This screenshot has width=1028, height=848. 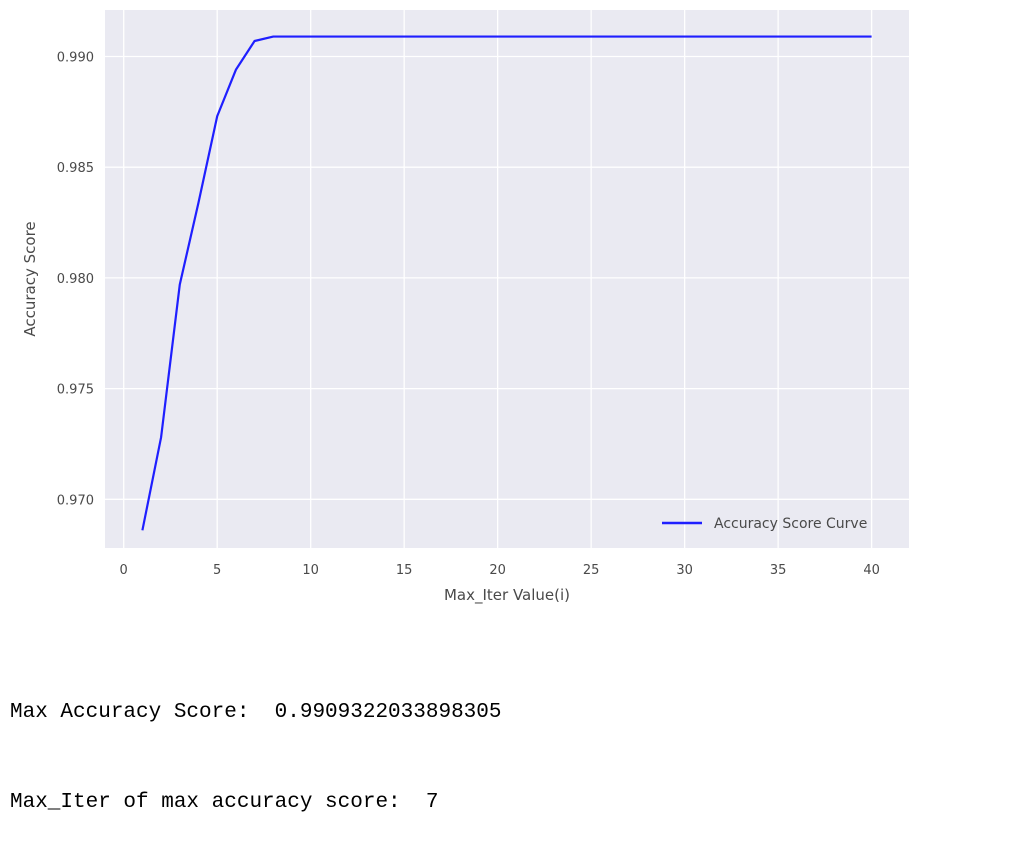 I want to click on x-tick-label: 5, so click(x=217, y=570).